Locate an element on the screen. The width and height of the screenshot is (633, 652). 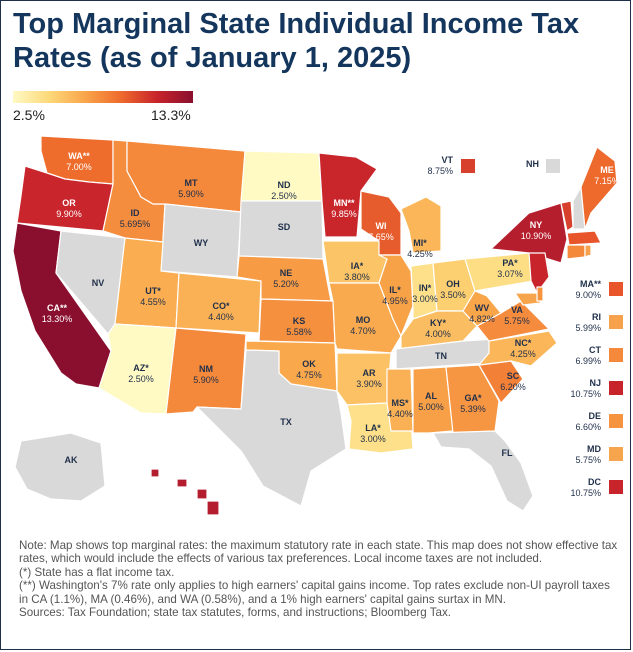
title-line-1: Top Marginal State Individual Income Tax is located at coordinates (296, 24).